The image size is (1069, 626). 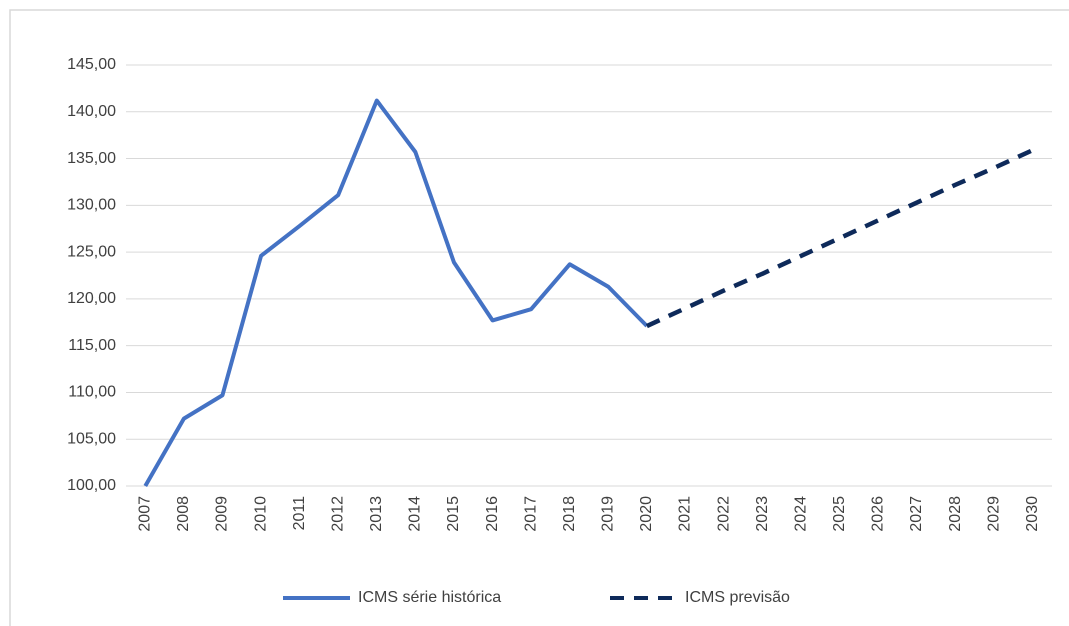 What do you see at coordinates (183, 514) in the screenshot?
I see `x-tick-label: 2008` at bounding box center [183, 514].